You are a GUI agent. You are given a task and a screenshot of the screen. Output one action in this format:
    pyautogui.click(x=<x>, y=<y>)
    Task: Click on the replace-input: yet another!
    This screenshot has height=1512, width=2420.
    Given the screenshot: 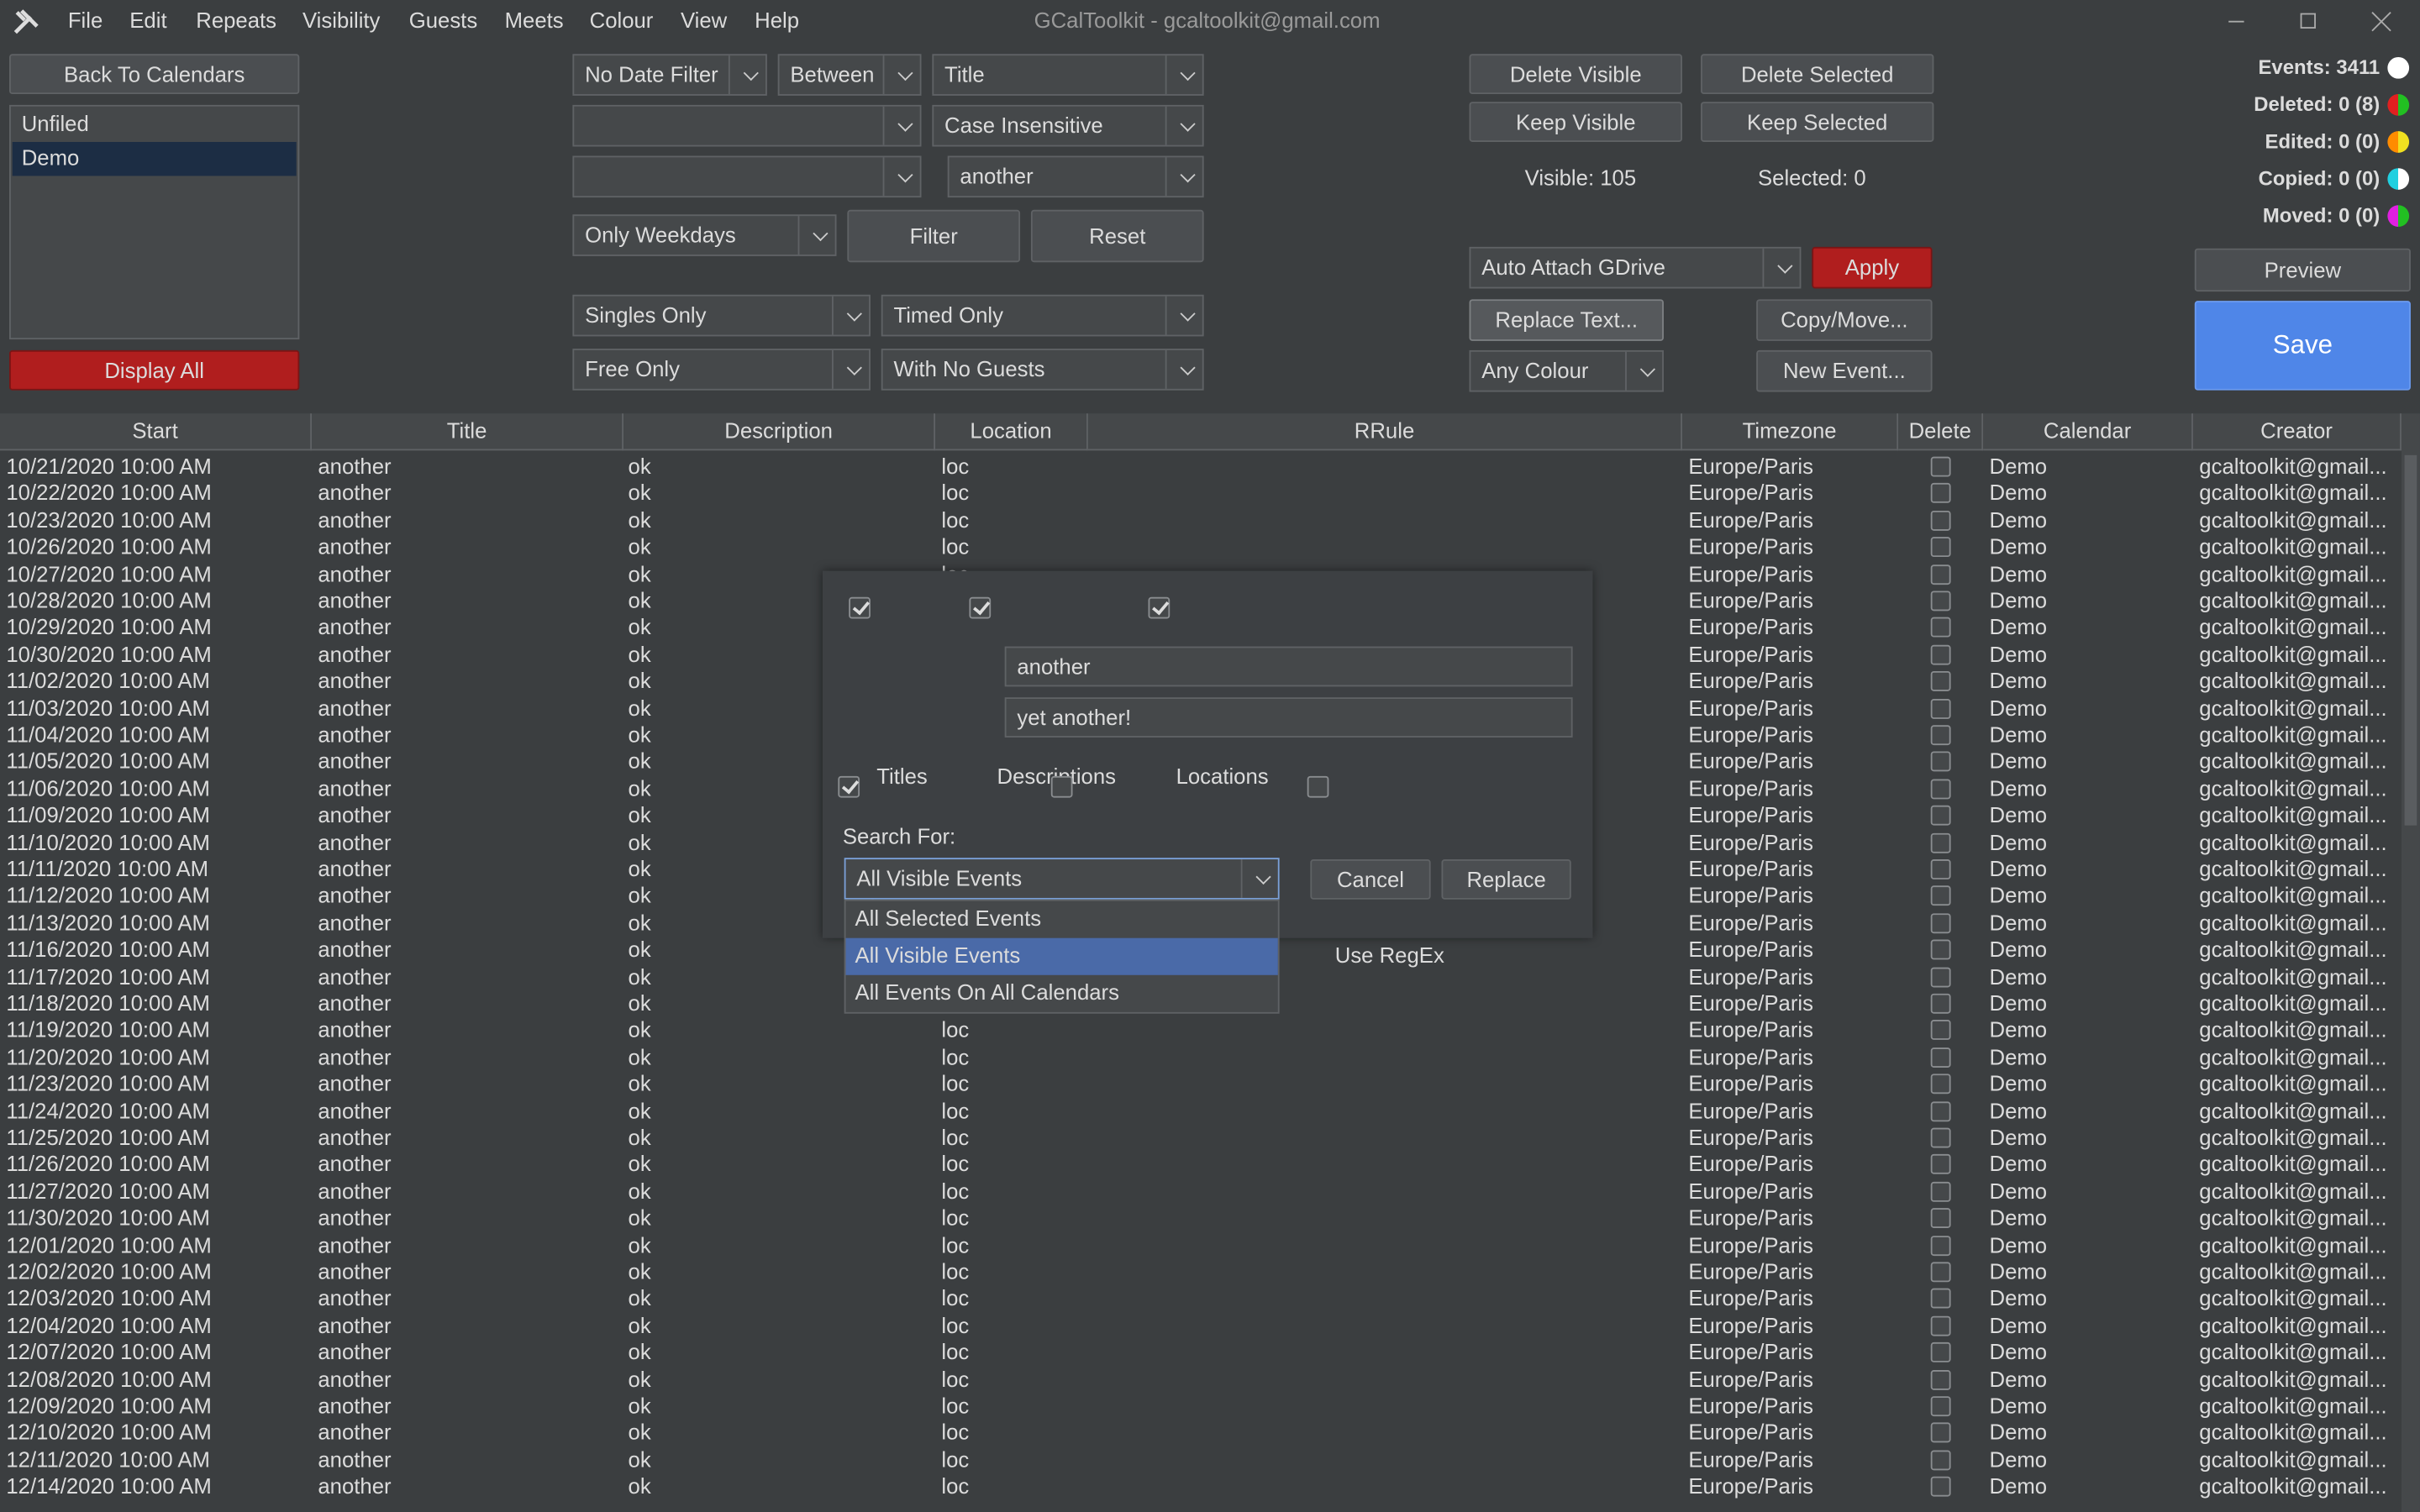 What is the action you would take?
    pyautogui.click(x=1288, y=717)
    